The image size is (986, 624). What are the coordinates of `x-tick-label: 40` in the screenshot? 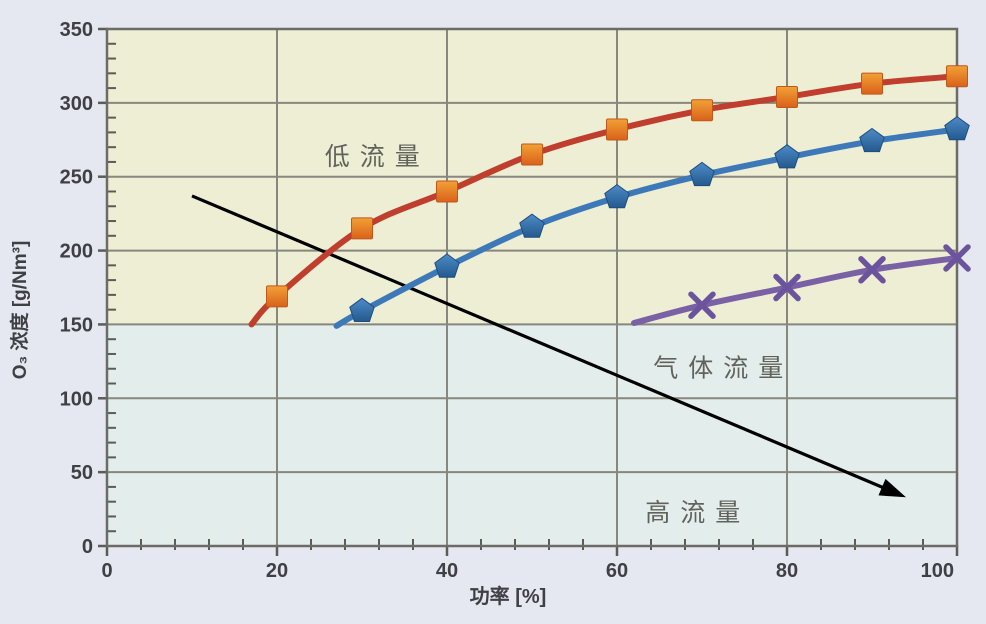 It's located at (447, 571).